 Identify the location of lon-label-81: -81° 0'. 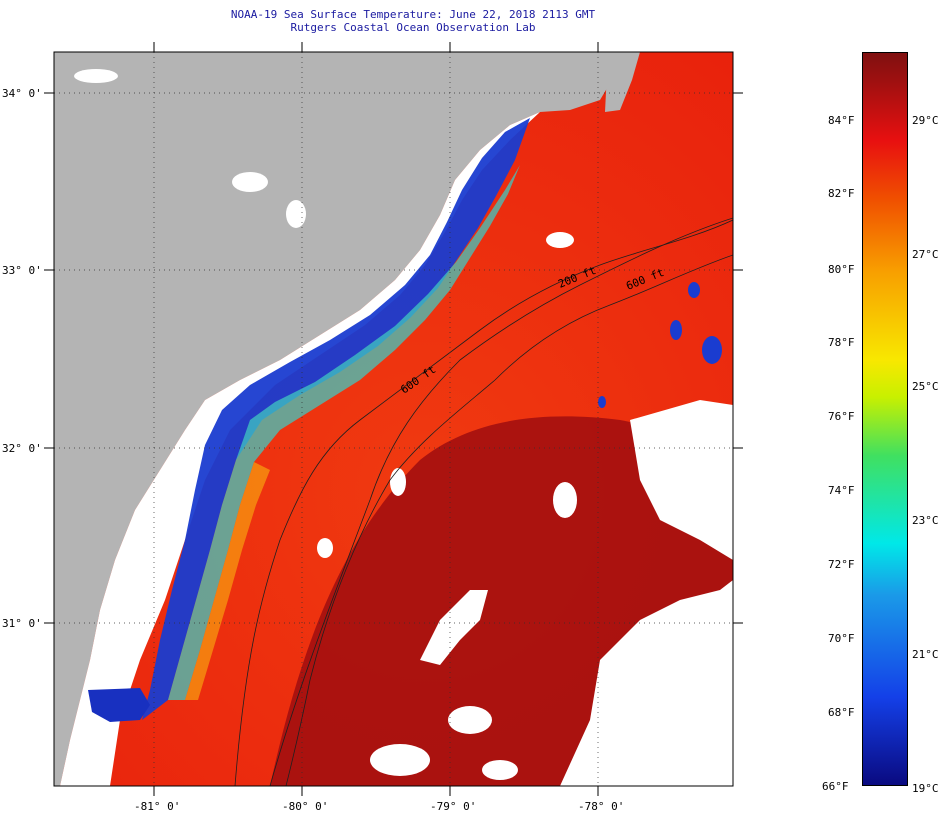
(157, 806).